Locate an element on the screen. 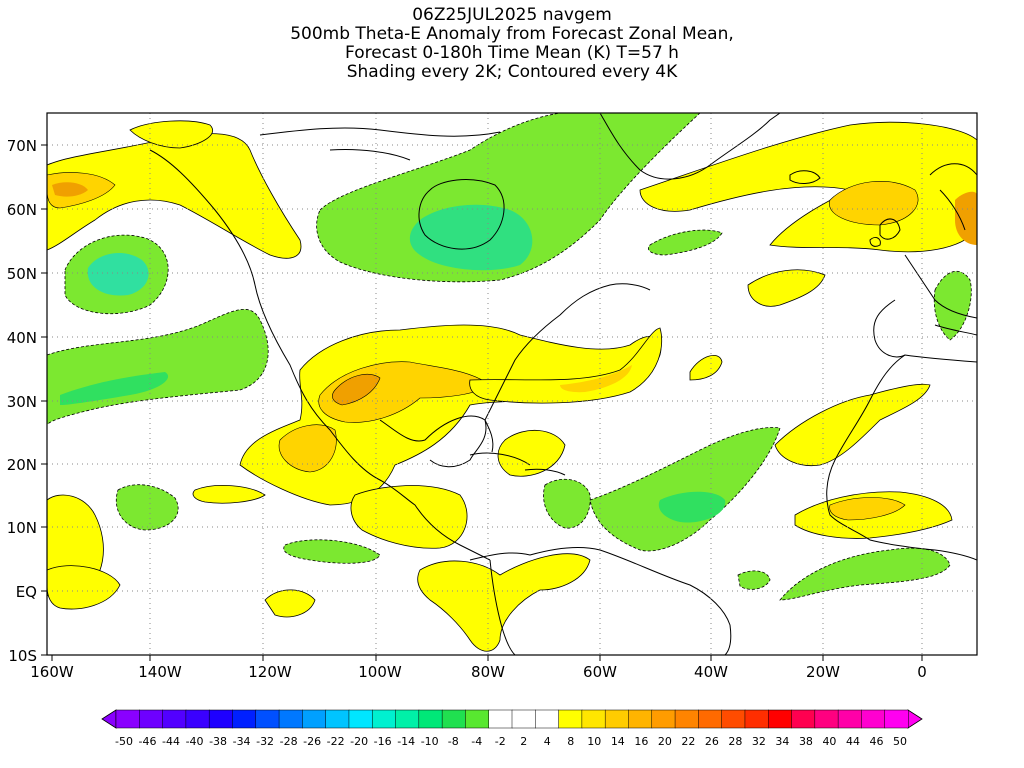  colorbar-label: 26 is located at coordinates (712, 741).